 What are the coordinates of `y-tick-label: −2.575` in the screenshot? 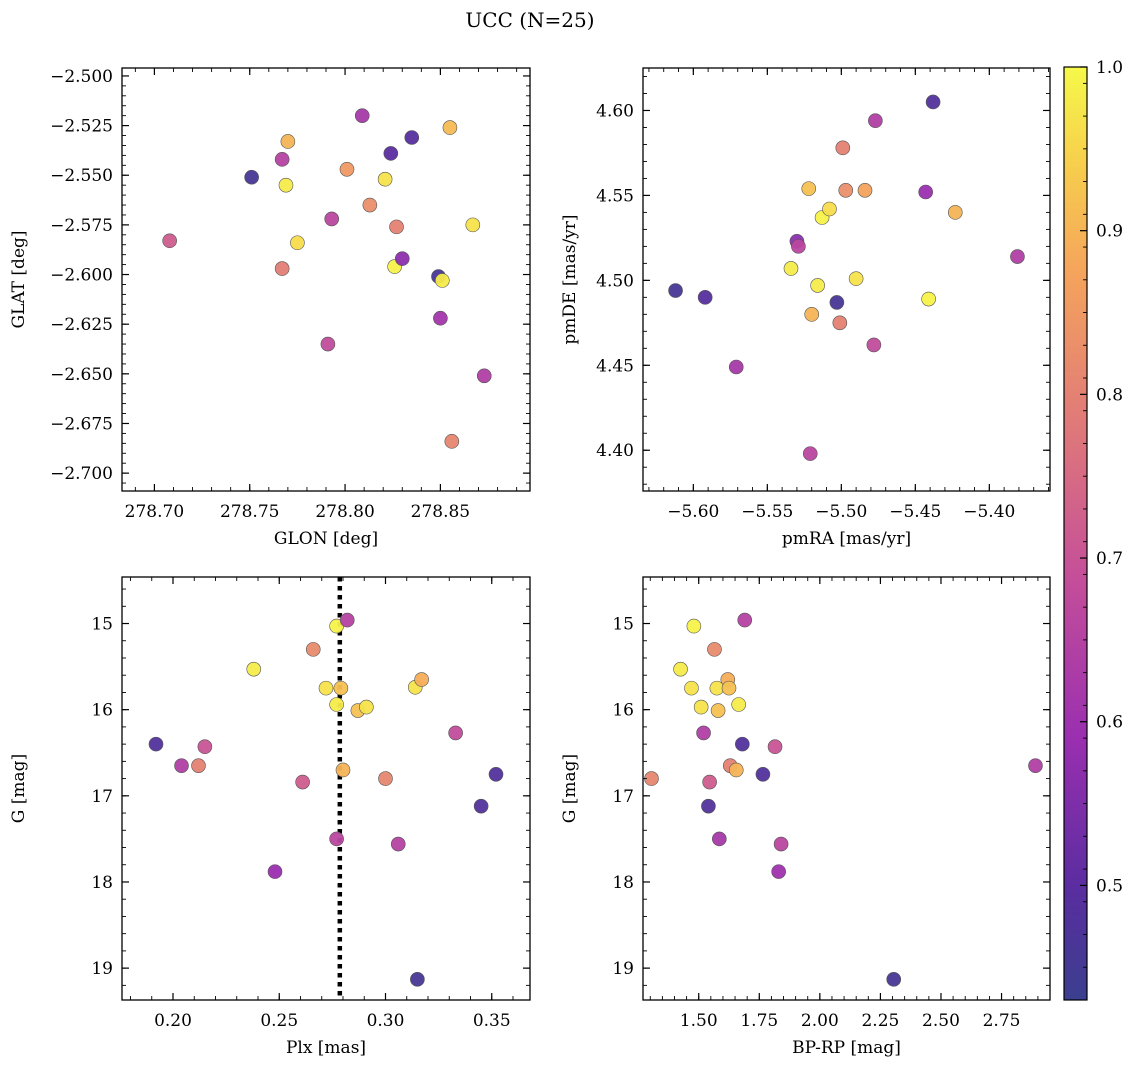 It's located at (81, 226).